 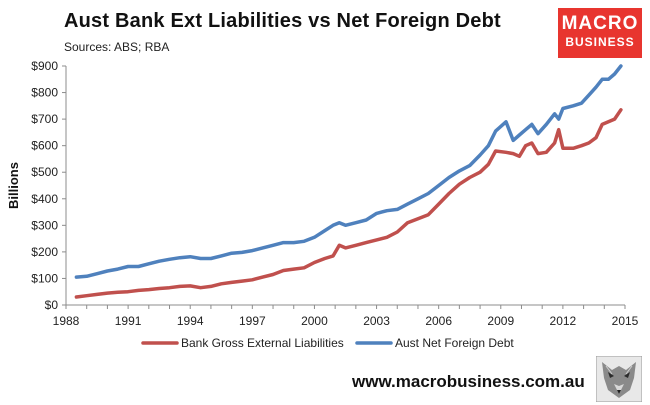 What do you see at coordinates (314, 321) in the screenshot?
I see `x-tick-label: 2000` at bounding box center [314, 321].